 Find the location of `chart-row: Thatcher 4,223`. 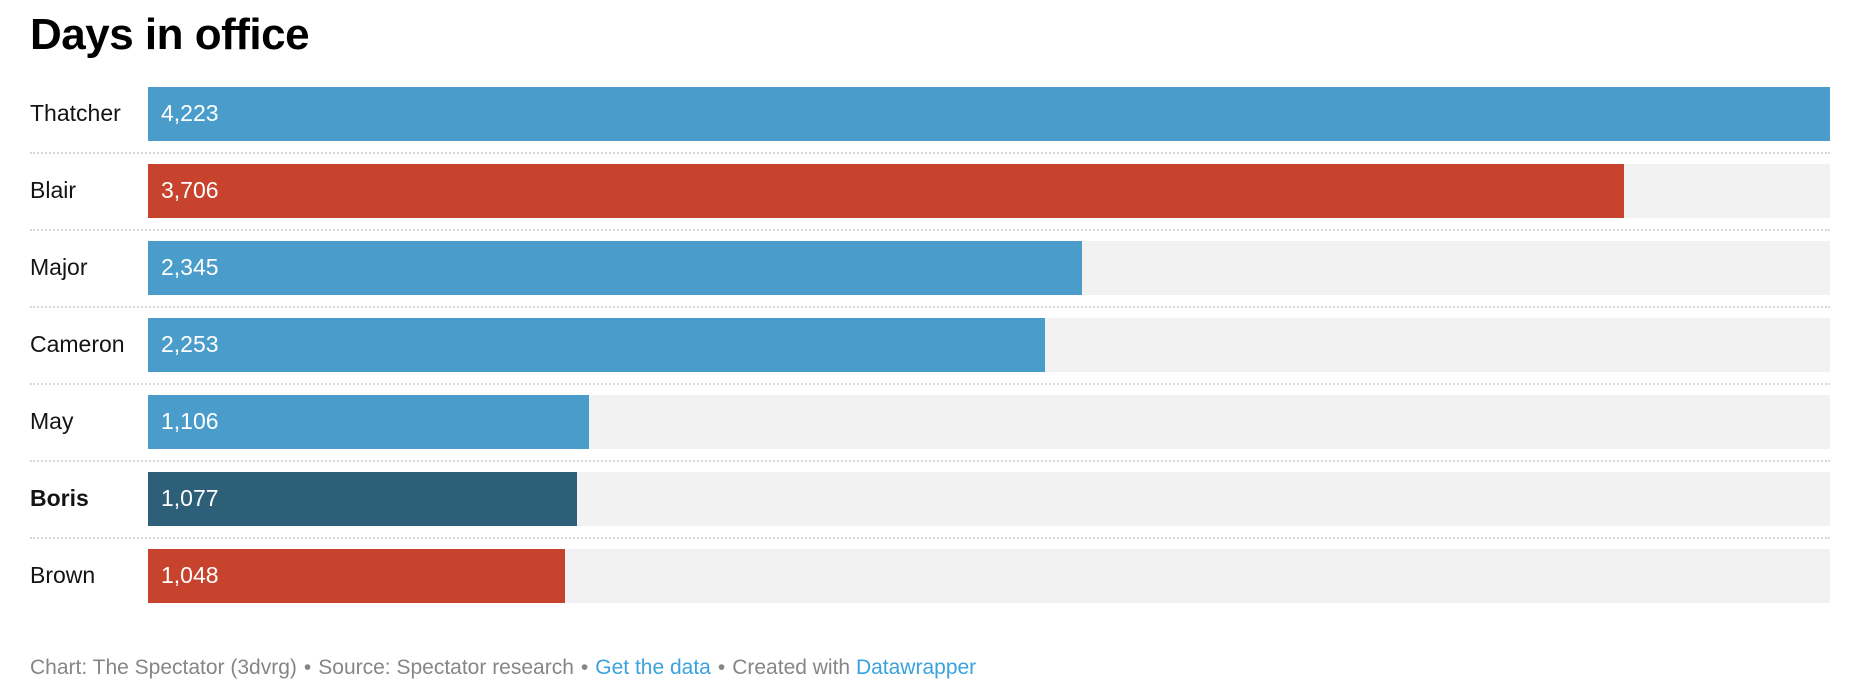

chart-row: Thatcher 4,223 is located at coordinates (930, 119).